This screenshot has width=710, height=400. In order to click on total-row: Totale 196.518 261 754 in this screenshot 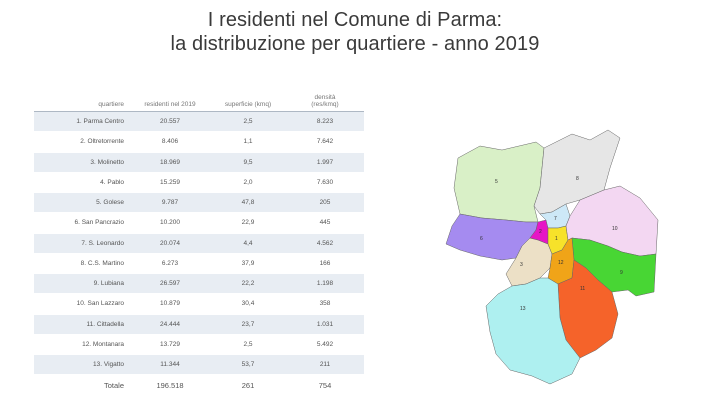, I will do `click(199, 385)`.